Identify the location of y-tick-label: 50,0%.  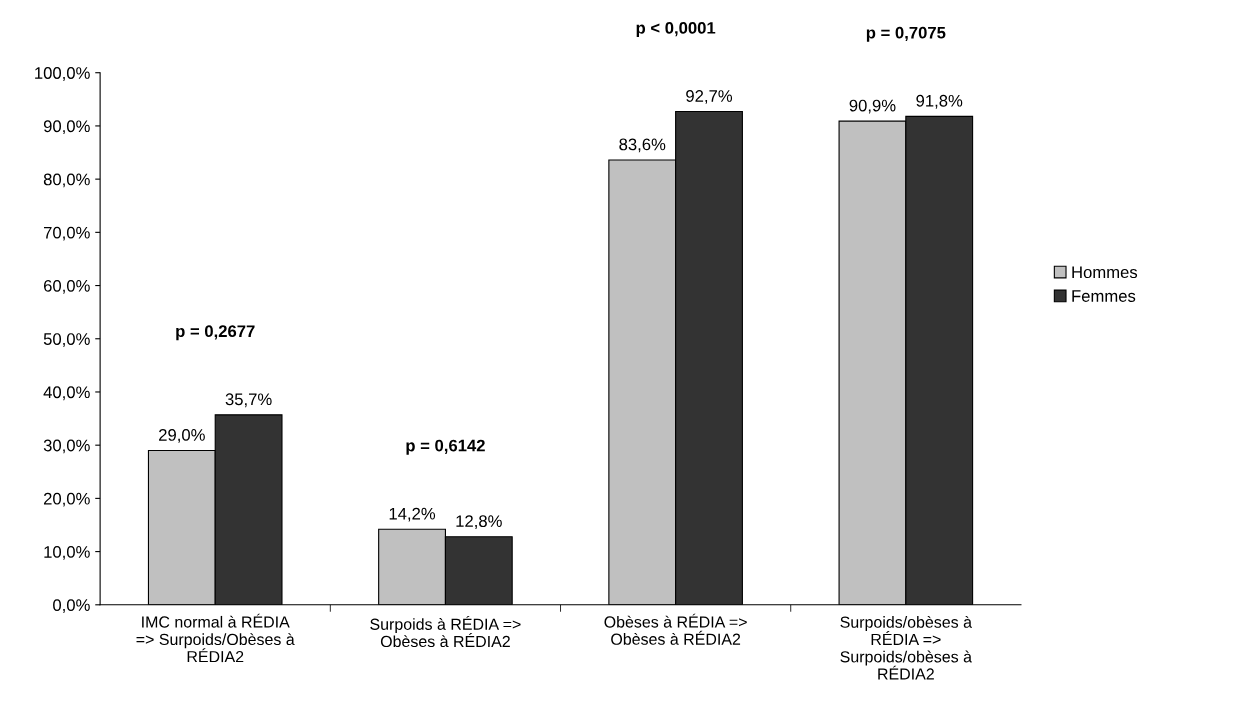
(66, 340).